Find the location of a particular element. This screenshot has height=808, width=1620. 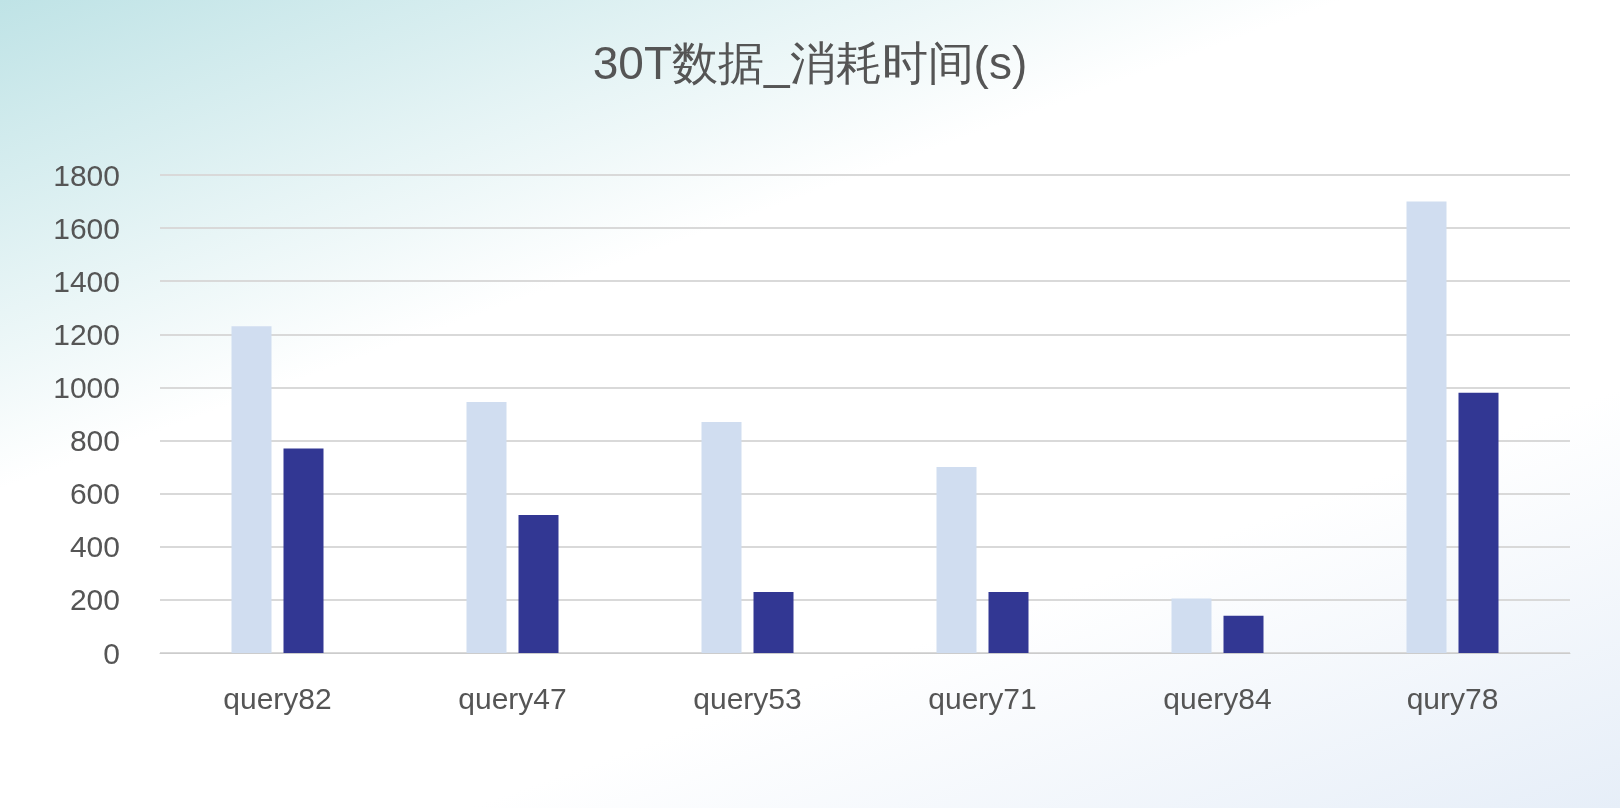

y-tick-label: 0 is located at coordinates (111, 653).